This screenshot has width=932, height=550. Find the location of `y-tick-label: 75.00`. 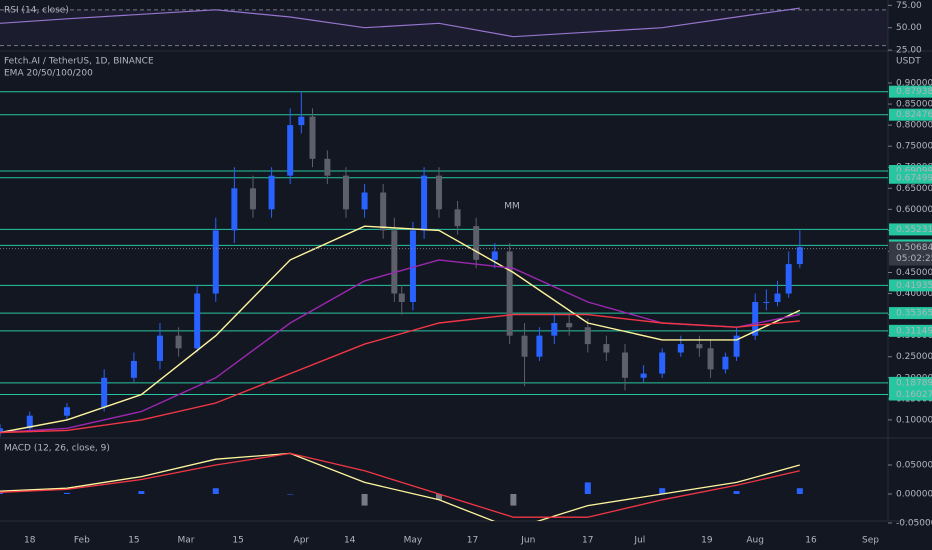

y-tick-label: 75.00 is located at coordinates (909, 6).